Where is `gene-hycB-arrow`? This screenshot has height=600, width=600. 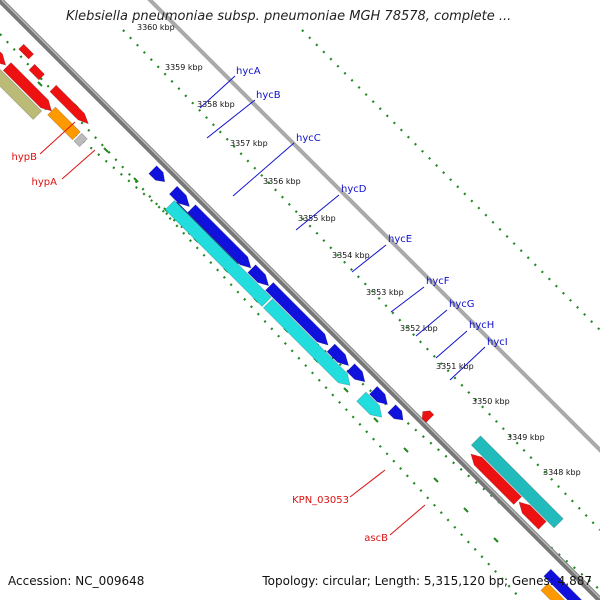
gene-hycB-arrow is located at coordinates (378, 395).